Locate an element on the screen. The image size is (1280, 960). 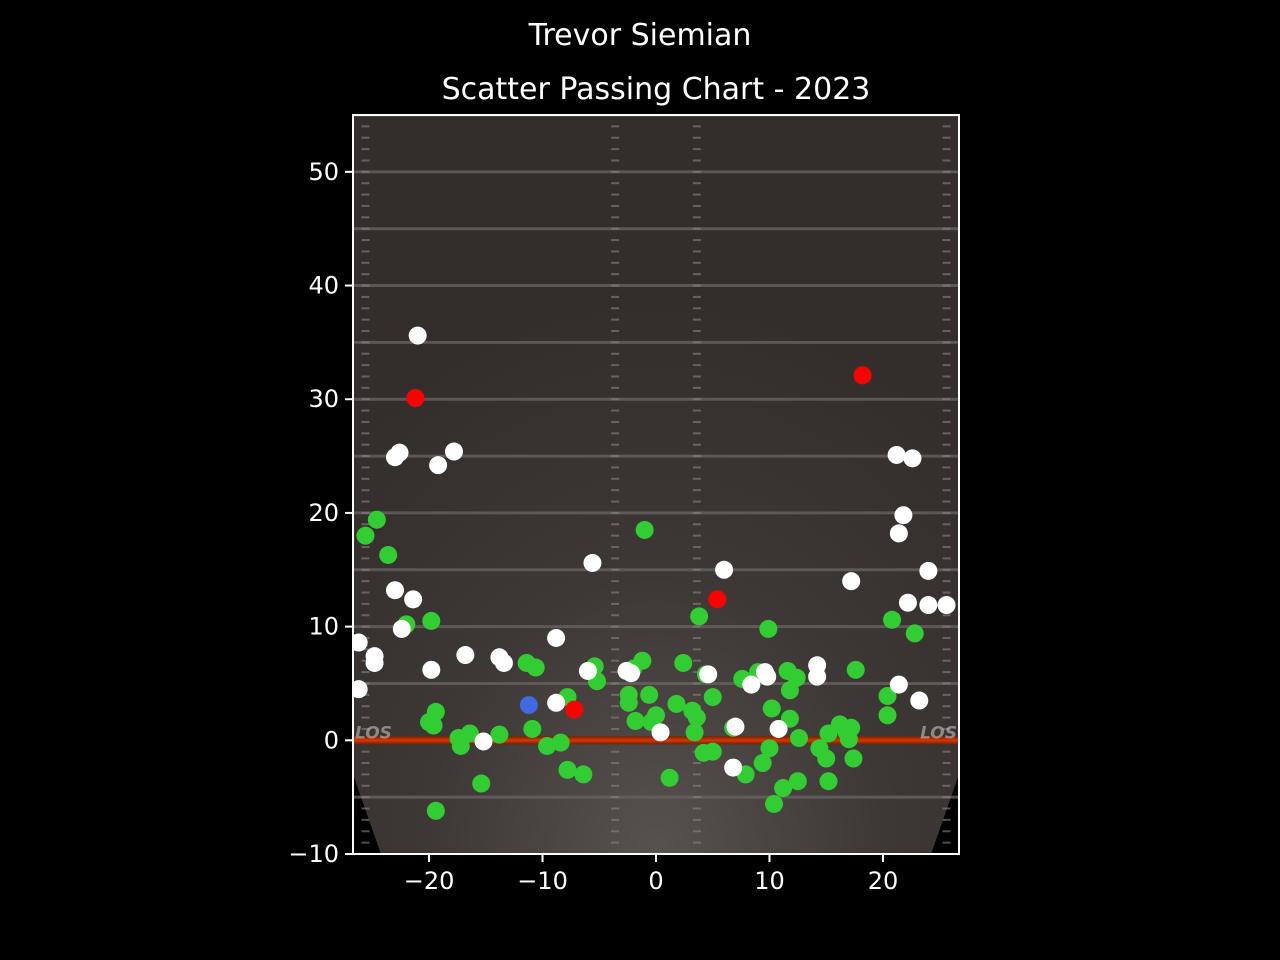
x-tick-label: 10 is located at coordinates (769, 881).